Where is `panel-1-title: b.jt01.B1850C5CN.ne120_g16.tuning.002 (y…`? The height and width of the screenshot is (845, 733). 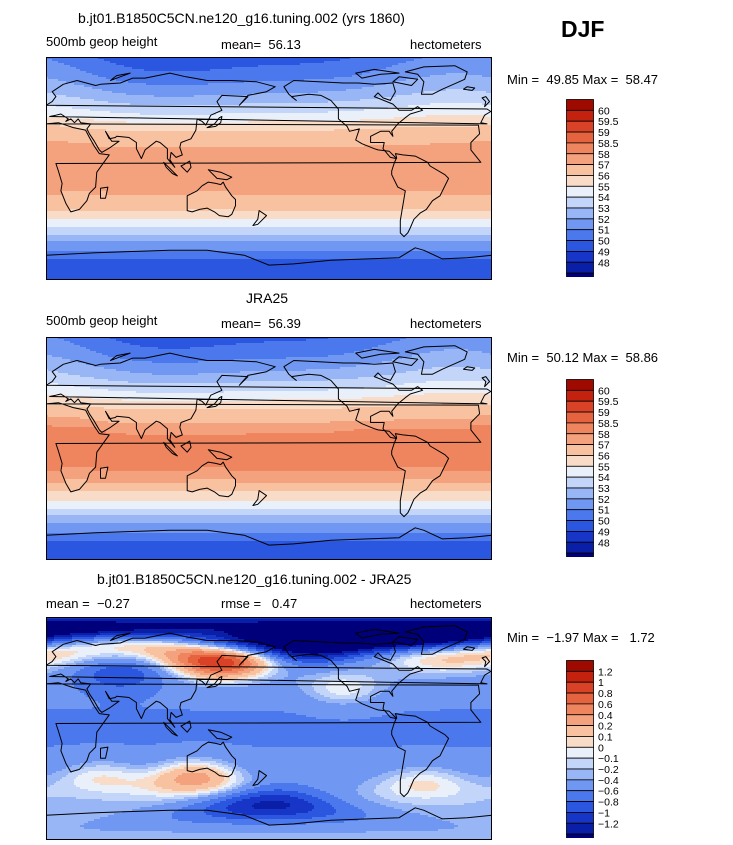
panel-1-title: b.jt01.B1850C5CN.ne120_g16.tuning.002 (y… is located at coordinates (241, 18).